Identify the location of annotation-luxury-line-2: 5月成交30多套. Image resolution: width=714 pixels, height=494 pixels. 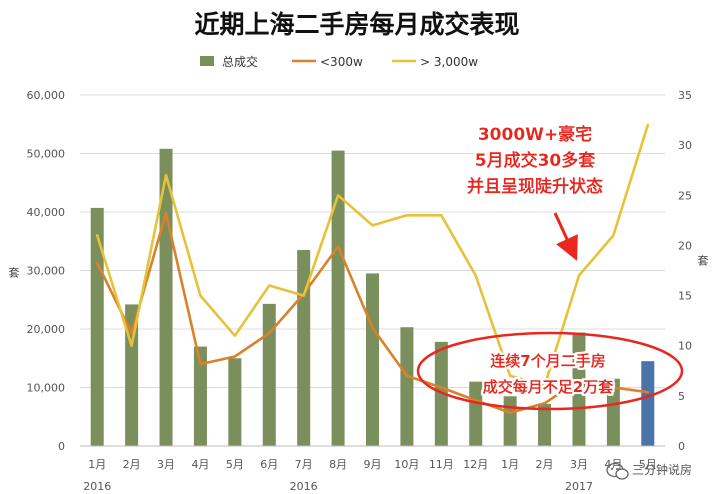
(535, 160).